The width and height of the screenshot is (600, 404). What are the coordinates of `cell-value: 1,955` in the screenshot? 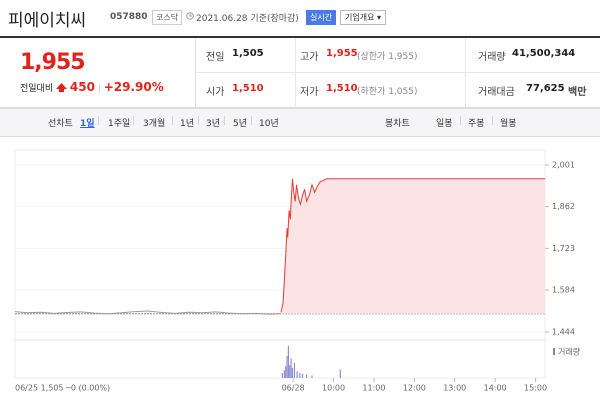 It's located at (342, 53).